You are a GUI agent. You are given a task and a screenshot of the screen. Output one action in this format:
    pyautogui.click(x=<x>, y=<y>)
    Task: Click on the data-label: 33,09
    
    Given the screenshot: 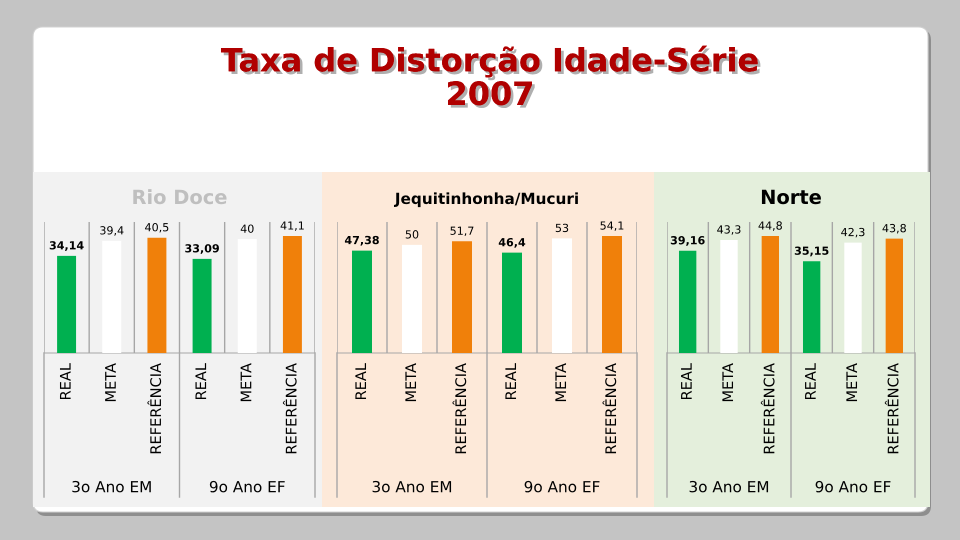 What is the action you would take?
    pyautogui.click(x=202, y=249)
    